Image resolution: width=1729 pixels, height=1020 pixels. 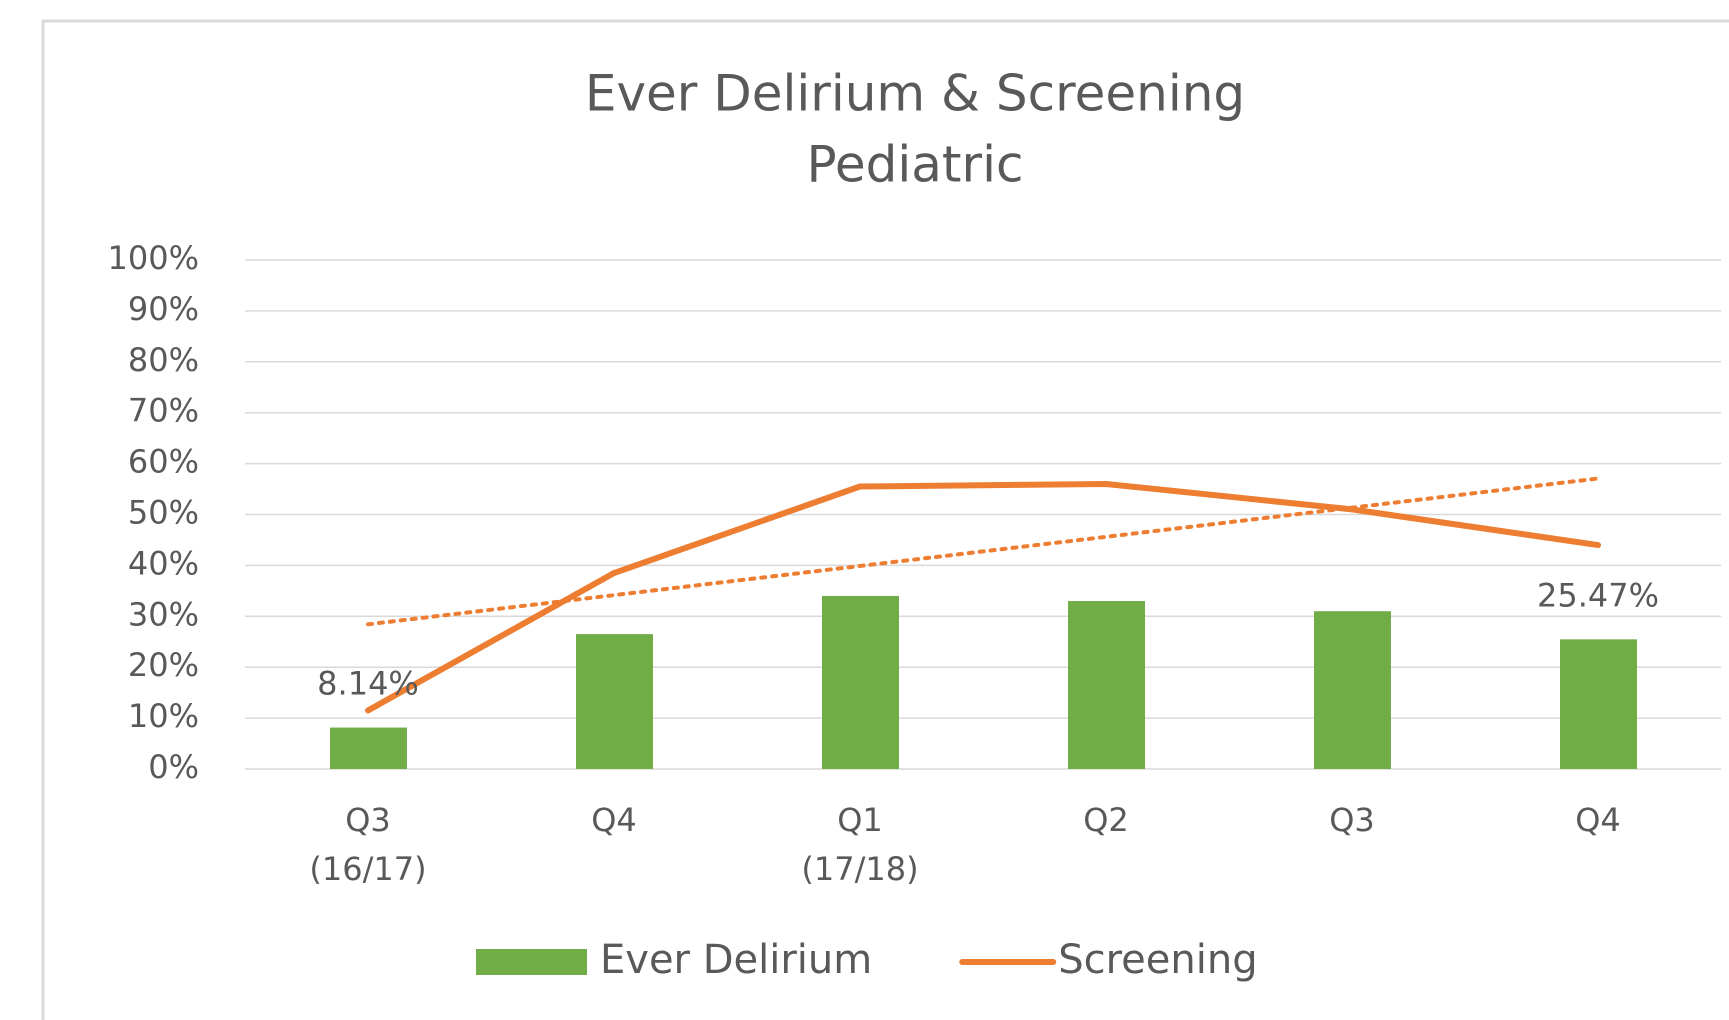 I want to click on x-tick-label: (16/17), so click(x=367, y=869).